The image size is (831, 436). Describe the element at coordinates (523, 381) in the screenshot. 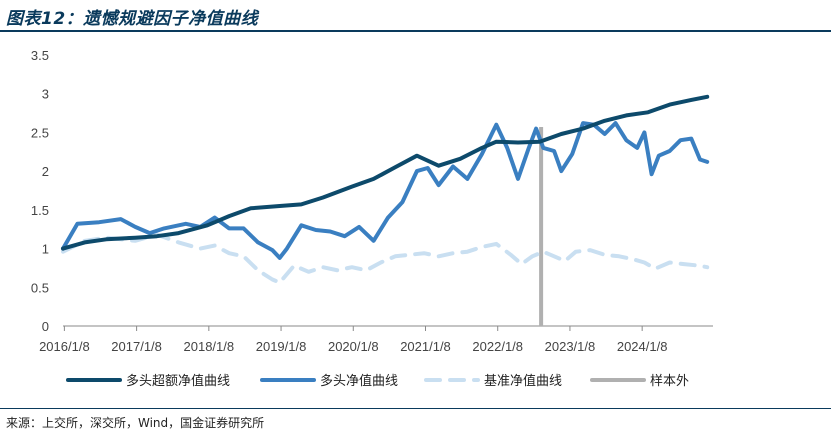

I see `legend-label-3: 基准净值曲线` at that location.